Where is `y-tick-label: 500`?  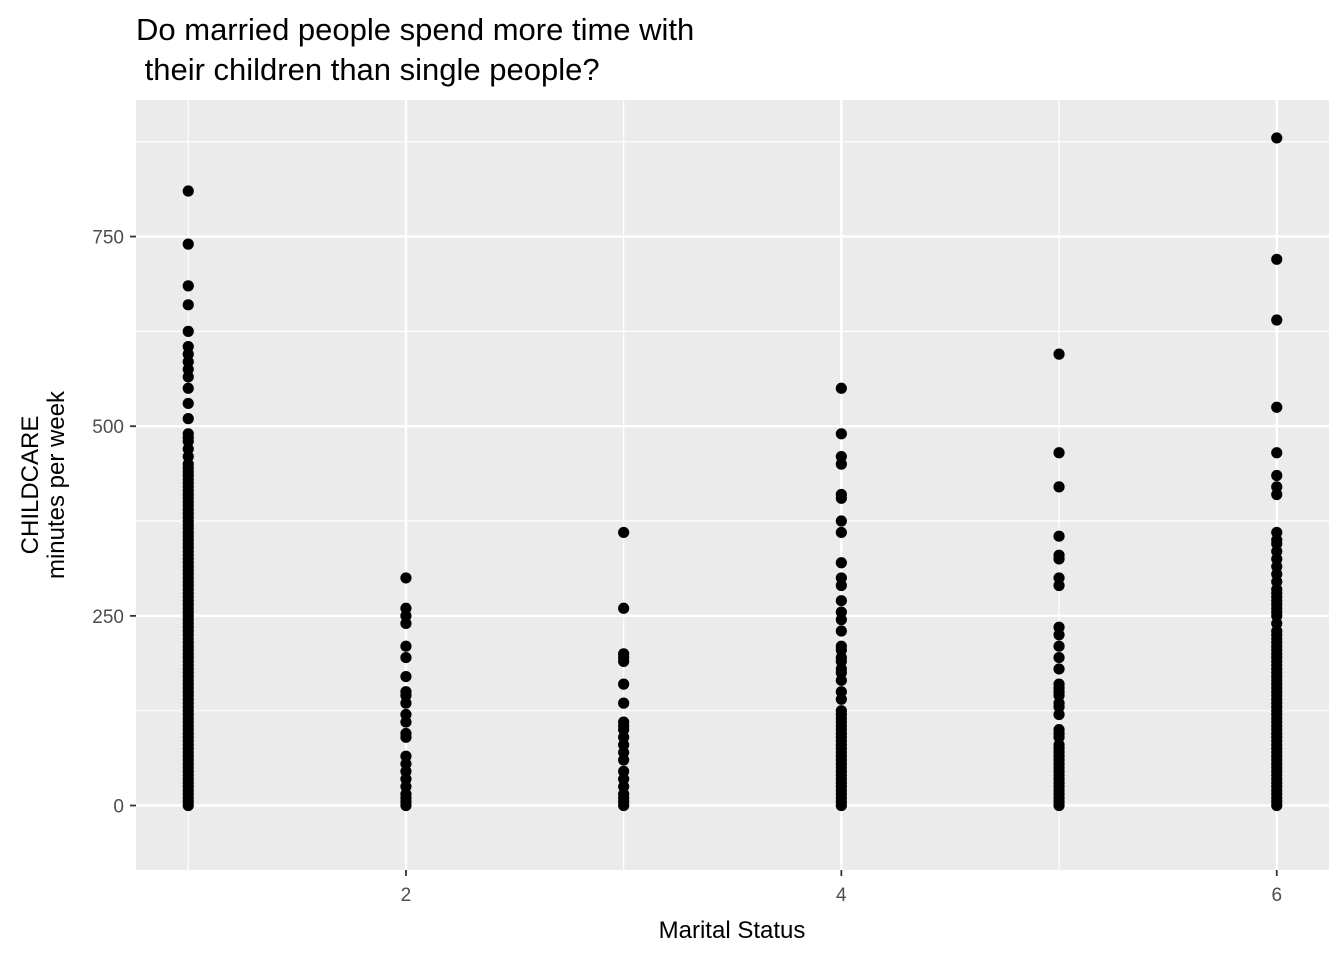
y-tick-label: 500 is located at coordinates (108, 427).